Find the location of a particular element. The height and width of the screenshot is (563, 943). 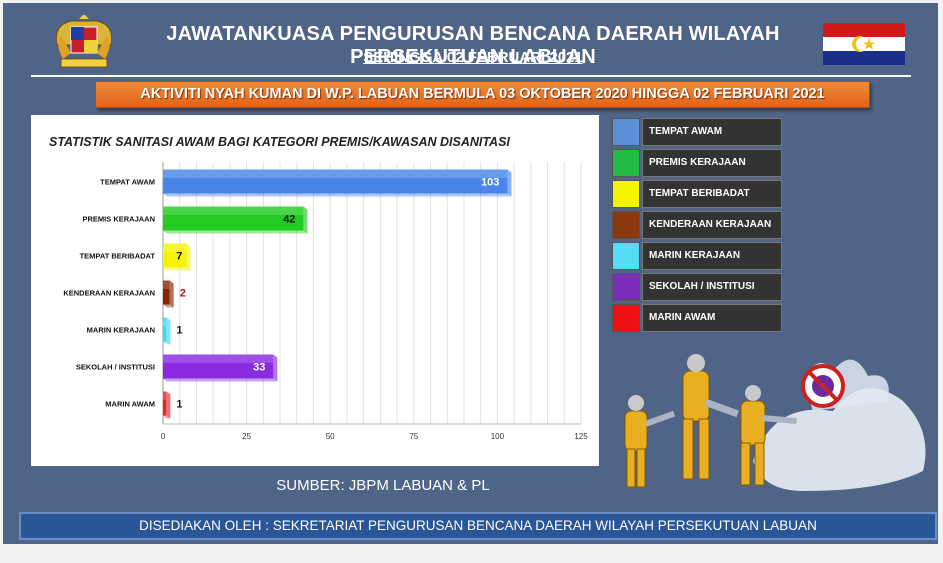

page-subtitle: SEHINGGA 02 FEBRUARI 2021 is located at coordinates (473, 57).